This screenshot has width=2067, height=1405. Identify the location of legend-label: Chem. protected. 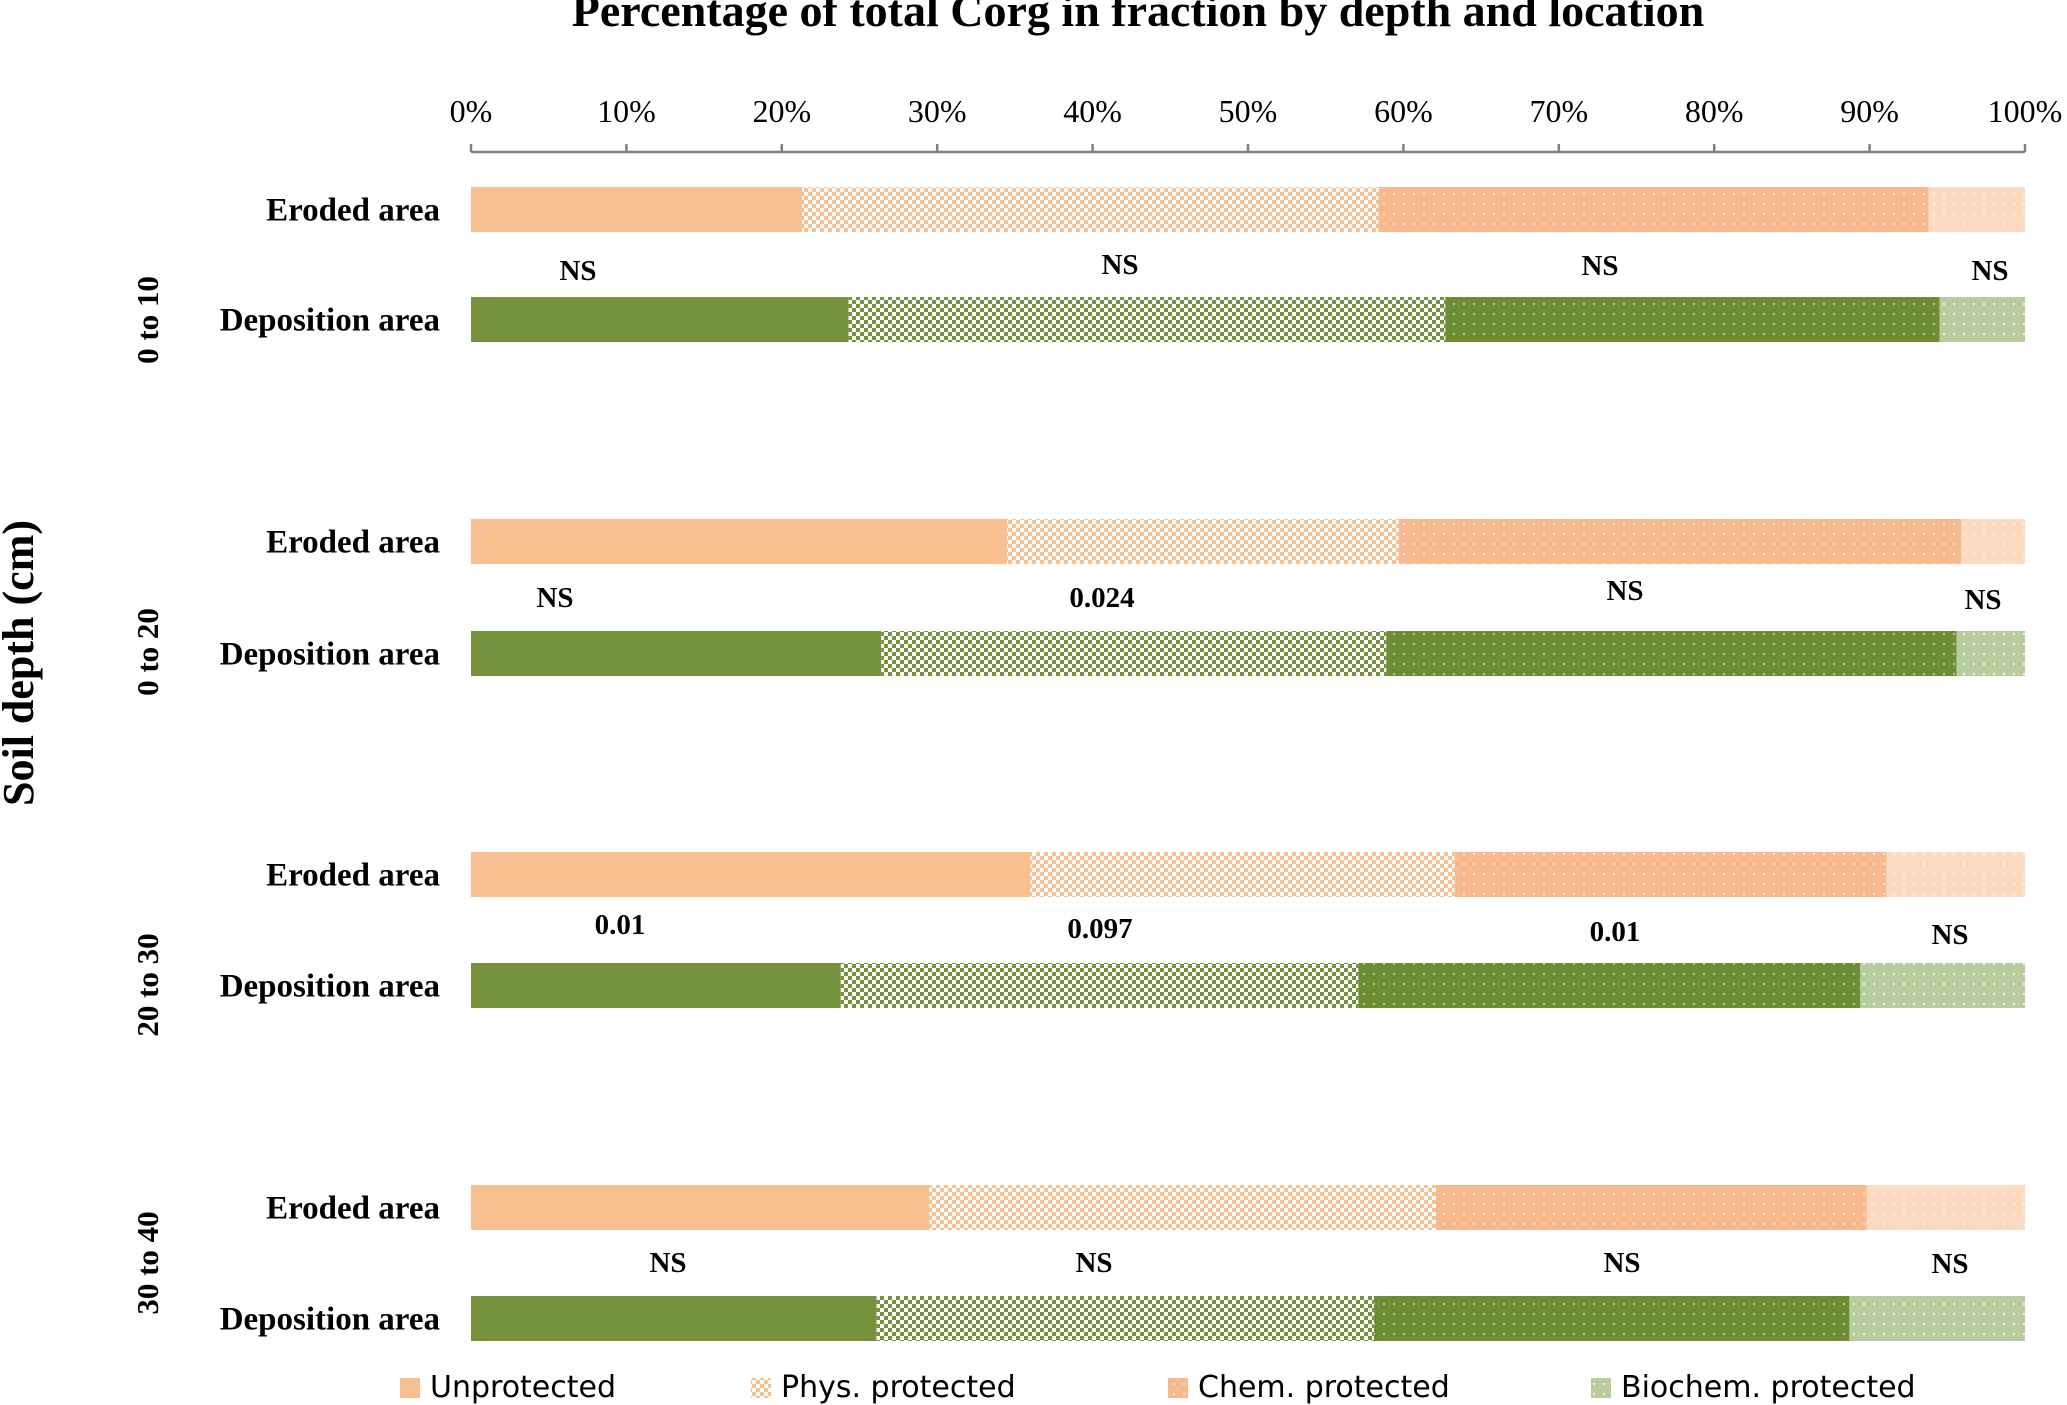
(1324, 1387).